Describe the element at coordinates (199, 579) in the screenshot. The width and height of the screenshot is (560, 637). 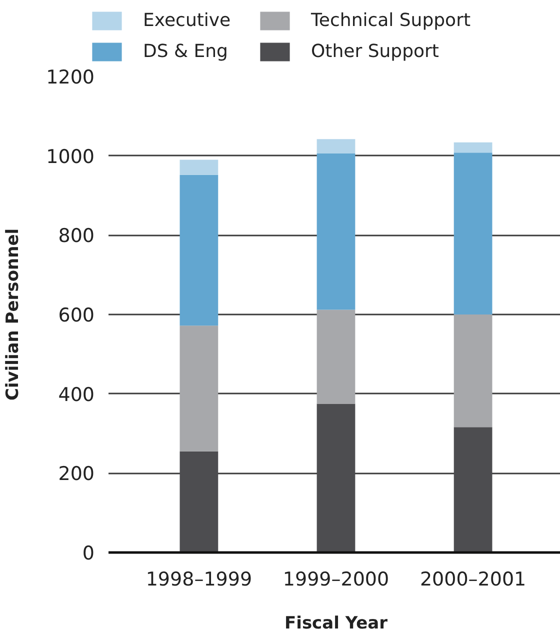
I see `x-tick-label: 1998–1999` at that location.